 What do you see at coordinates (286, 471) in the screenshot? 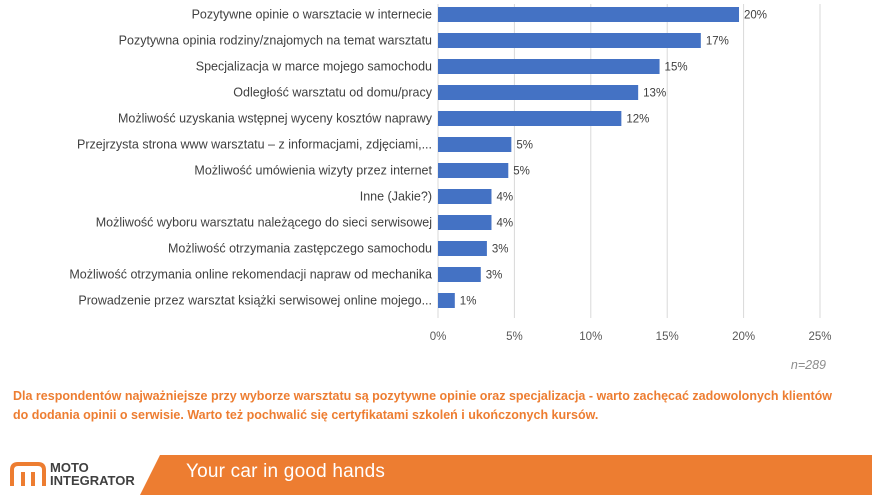
I see `tagline: Your car in good hands` at bounding box center [286, 471].